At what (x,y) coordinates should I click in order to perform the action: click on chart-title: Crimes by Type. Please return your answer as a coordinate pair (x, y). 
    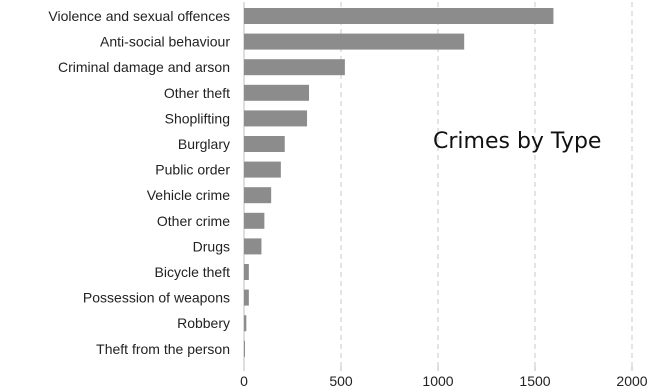
    Looking at the image, I should click on (517, 141).